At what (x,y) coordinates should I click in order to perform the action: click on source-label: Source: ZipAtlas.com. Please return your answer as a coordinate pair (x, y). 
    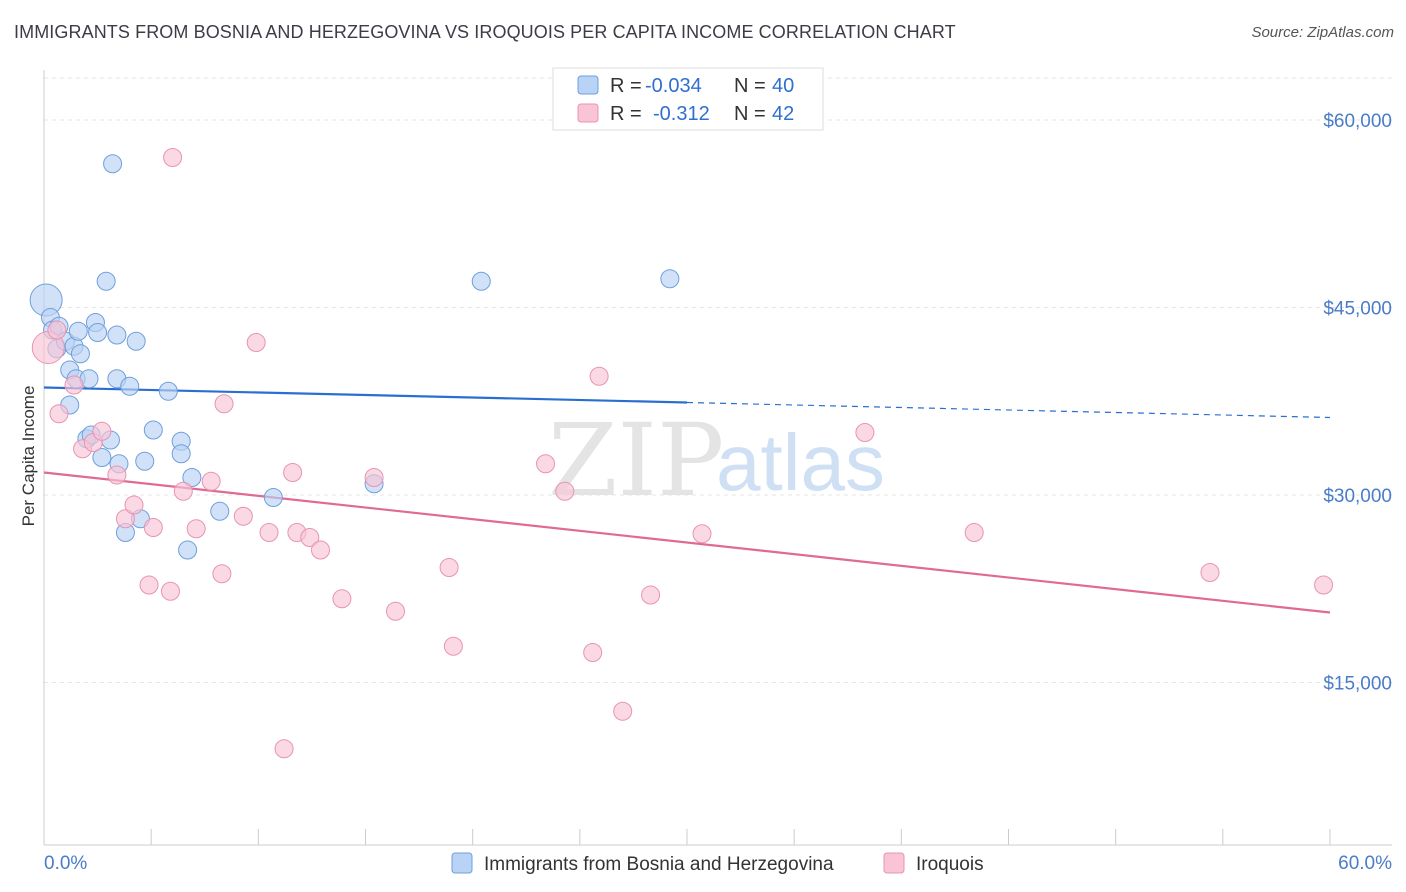
    Looking at the image, I should click on (1322, 32).